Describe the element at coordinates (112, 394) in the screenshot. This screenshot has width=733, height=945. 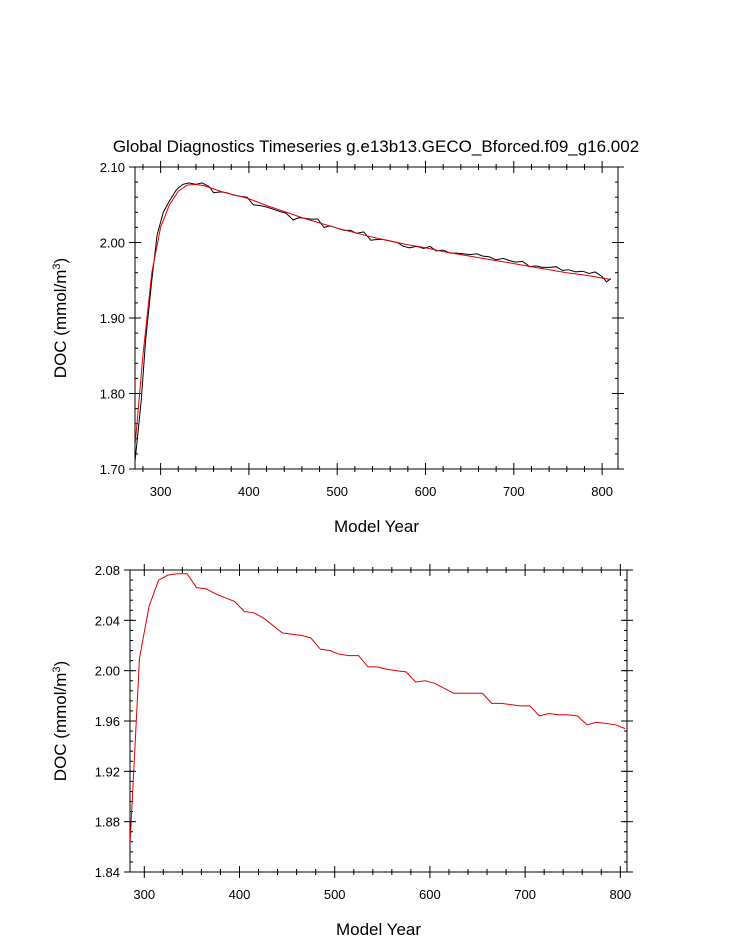
I see `y-tick-label: 1.80` at that location.